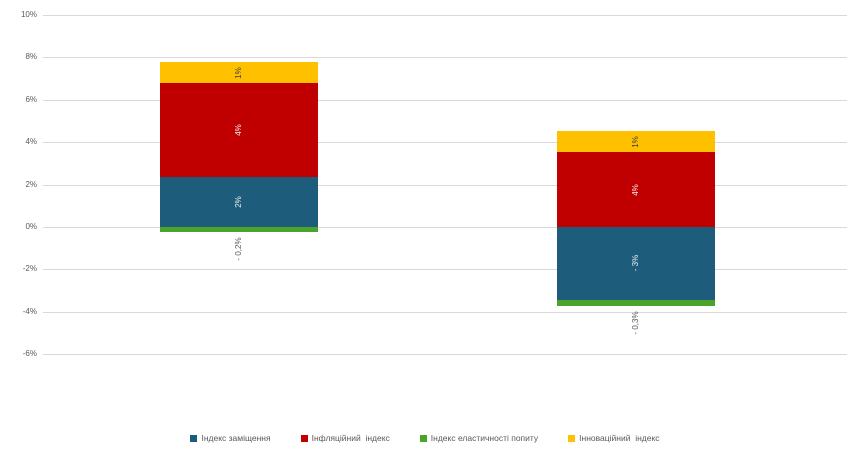  What do you see at coordinates (236, 438) in the screenshot?
I see `legend-label: Індекс заміщення` at bounding box center [236, 438].